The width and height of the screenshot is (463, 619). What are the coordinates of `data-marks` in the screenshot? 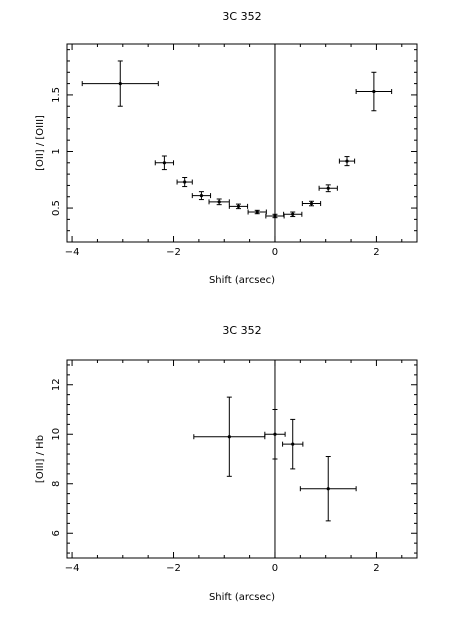 It's located at (275, 459).